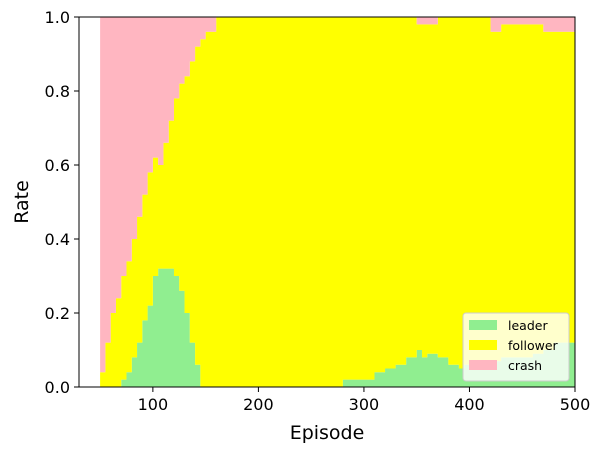 The width and height of the screenshot is (603, 454). Describe the element at coordinates (57, 17) in the screenshot. I see `y-tick-label: 1.0` at that location.